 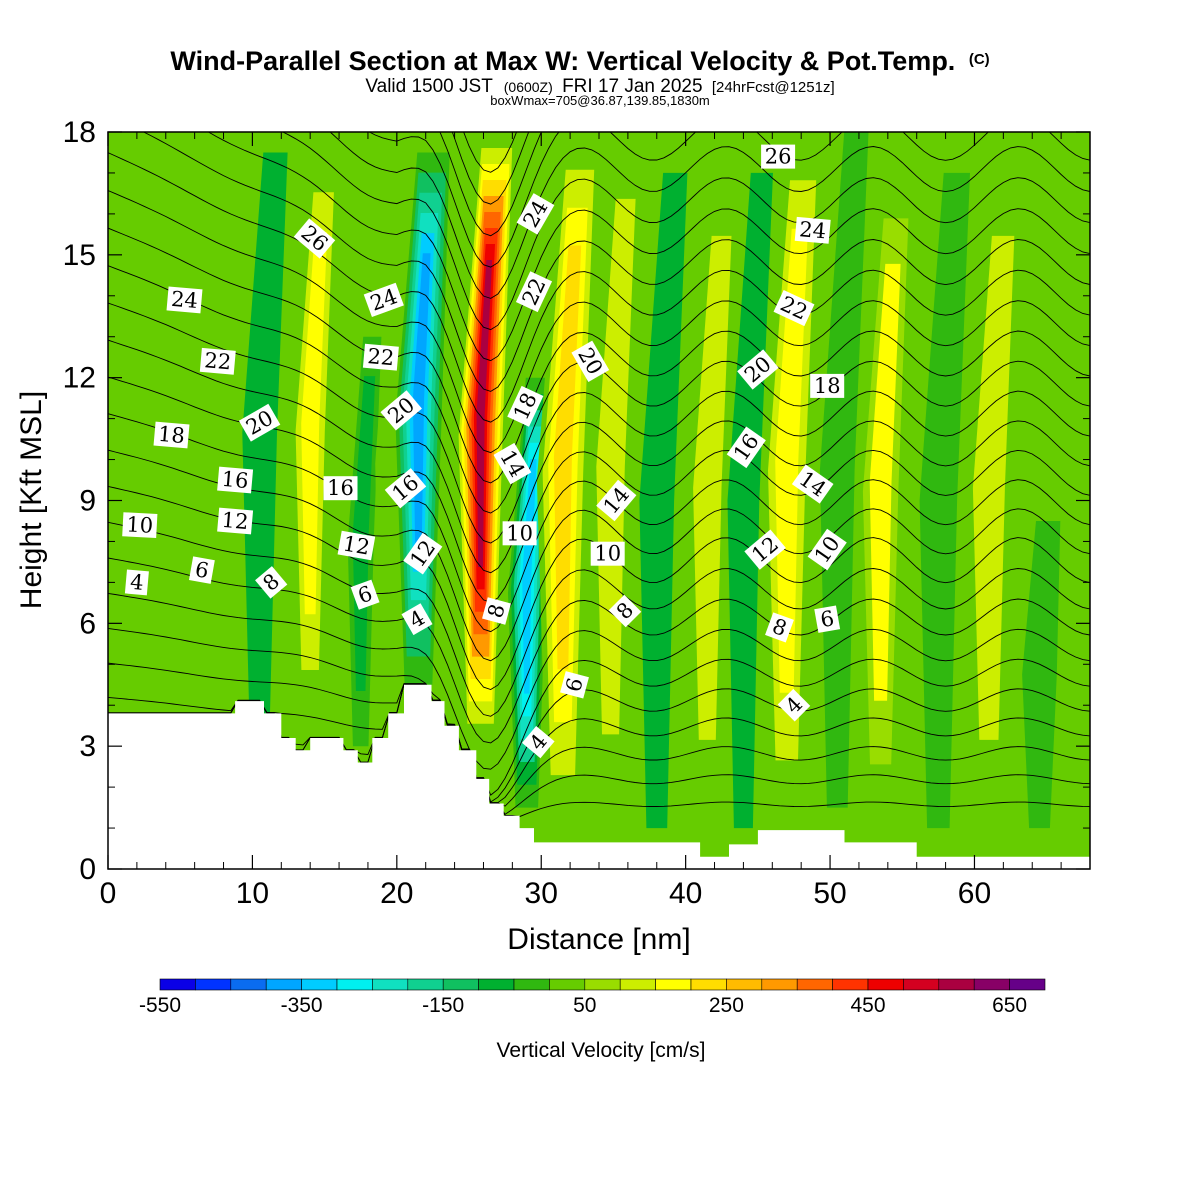 I want to click on contour-label-2: 10, so click(x=140, y=525).